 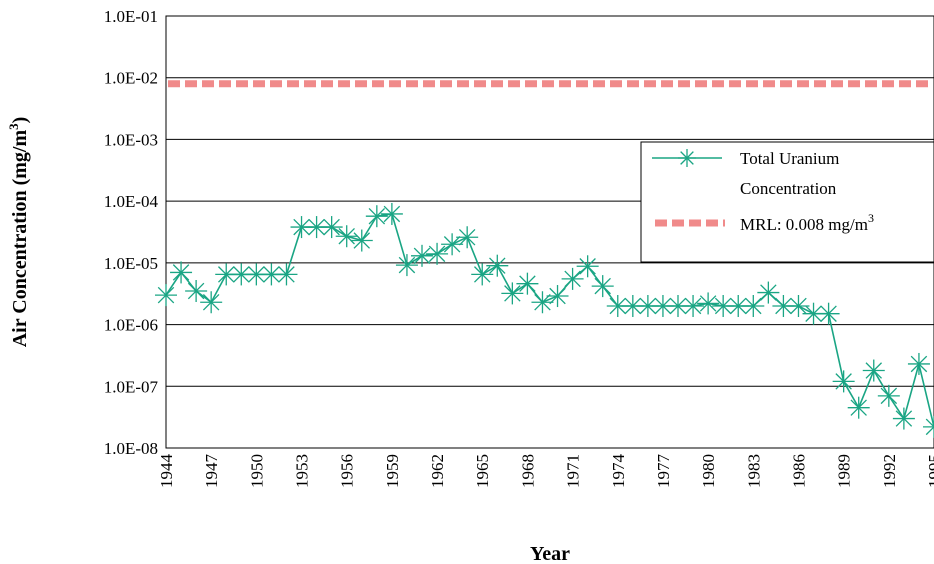 I want to click on y-axis-title: Air Concentration (mg/m3), so click(x=18, y=232).